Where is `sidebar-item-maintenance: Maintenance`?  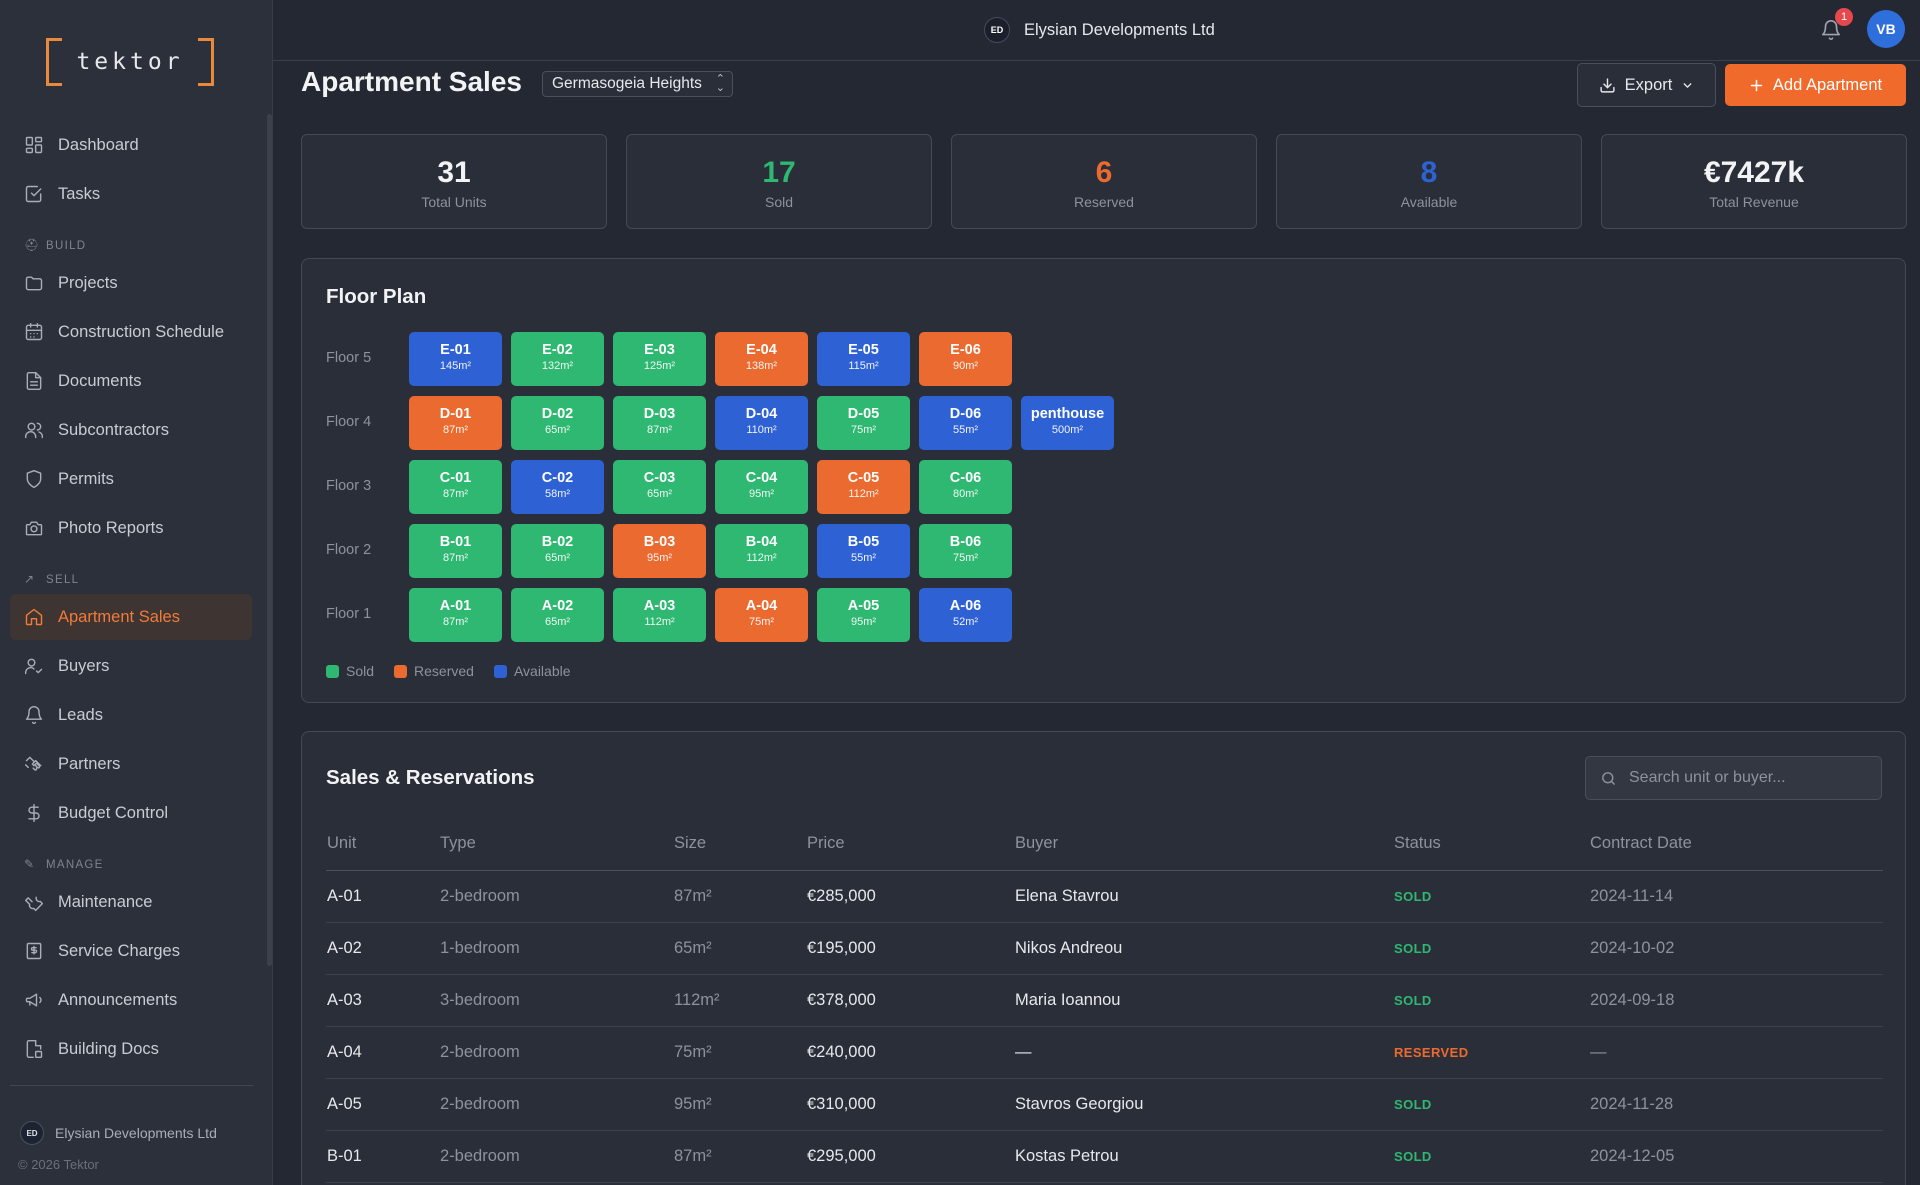
sidebar-item-maintenance: Maintenance is located at coordinates (131, 902).